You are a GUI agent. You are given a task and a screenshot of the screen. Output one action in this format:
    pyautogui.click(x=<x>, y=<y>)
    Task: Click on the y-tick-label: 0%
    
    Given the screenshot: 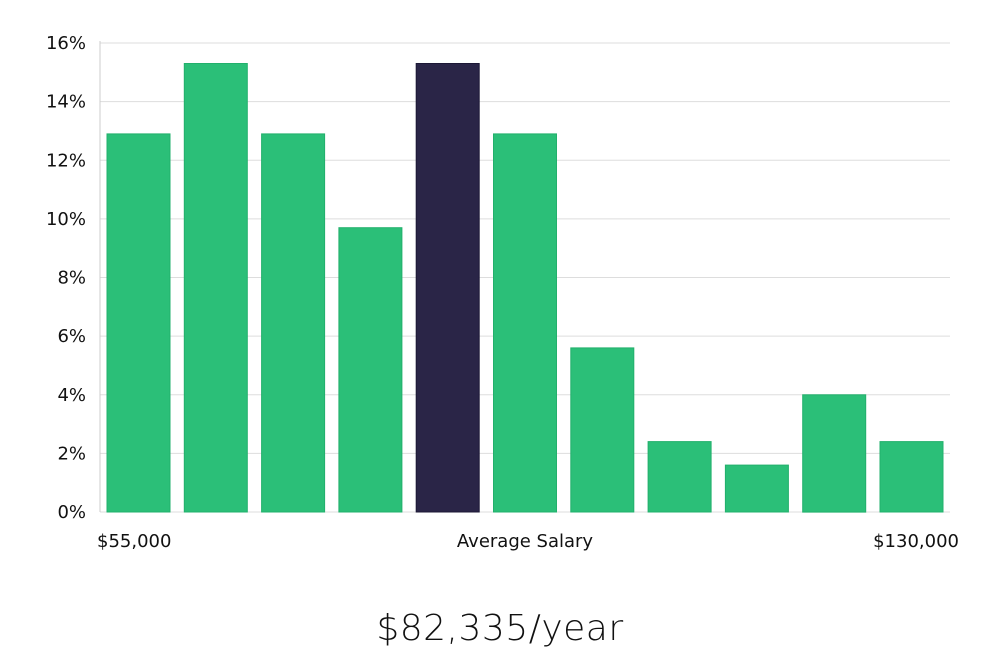 What is the action you would take?
    pyautogui.click(x=71, y=512)
    